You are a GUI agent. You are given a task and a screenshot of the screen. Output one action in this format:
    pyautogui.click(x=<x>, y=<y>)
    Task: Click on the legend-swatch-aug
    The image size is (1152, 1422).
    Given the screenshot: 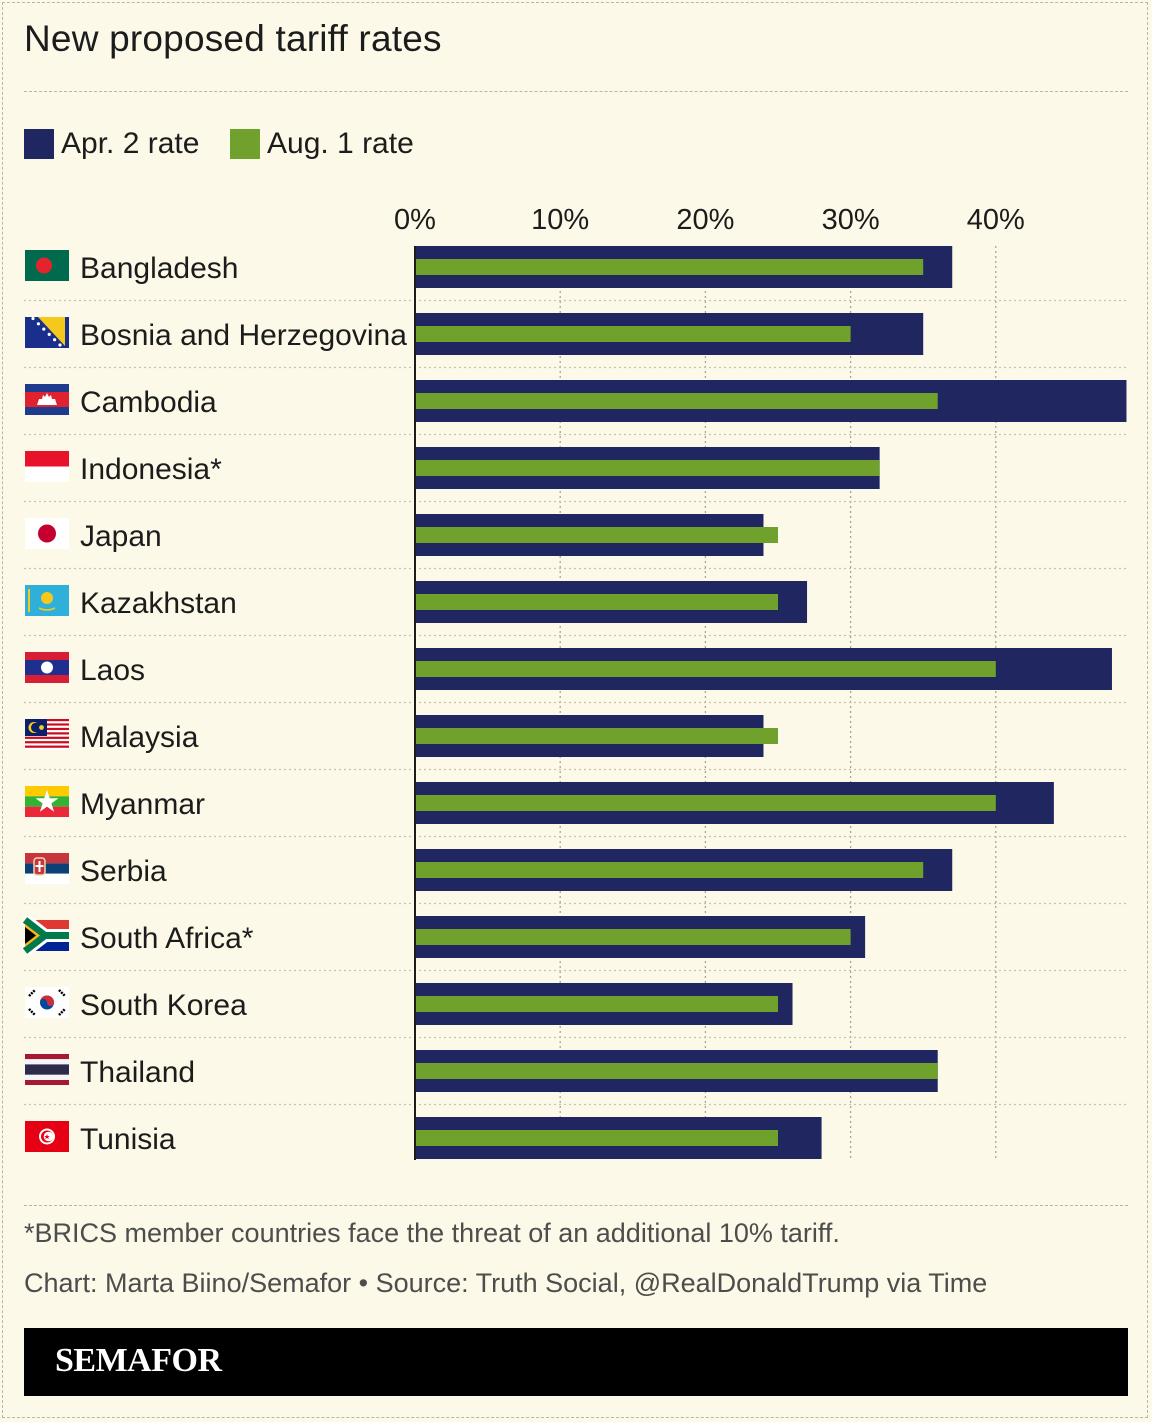 What is the action you would take?
    pyautogui.click(x=245, y=144)
    